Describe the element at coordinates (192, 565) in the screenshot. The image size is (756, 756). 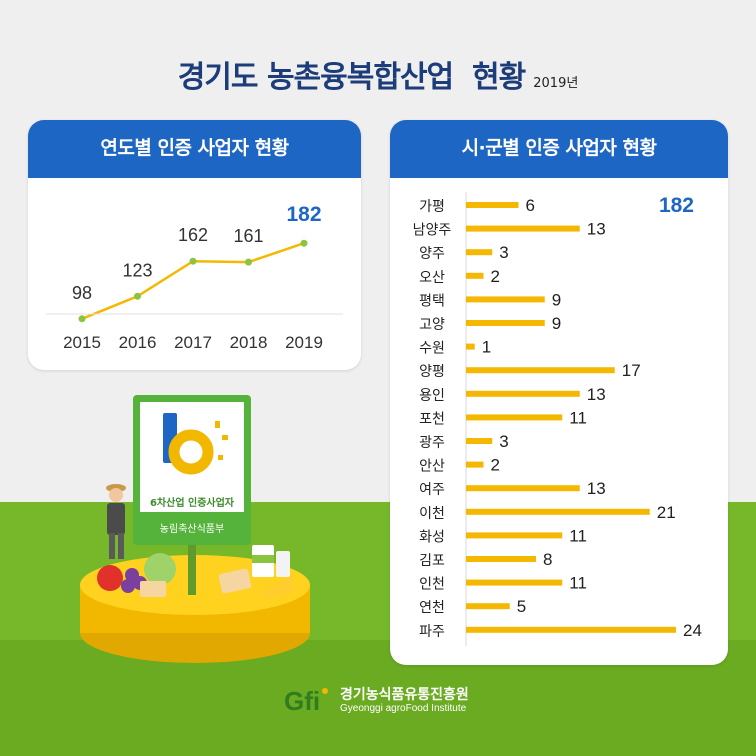
I see `sign-post` at that location.